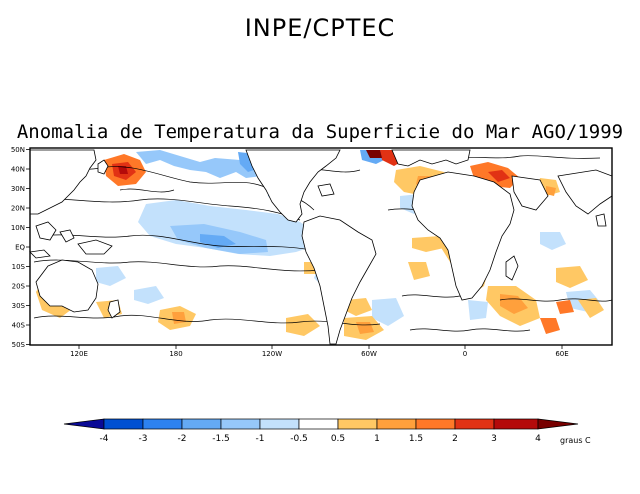 This screenshot has width=640, height=494. What do you see at coordinates (18, 189) in the screenshot?
I see `lat-label: 30N` at bounding box center [18, 189].